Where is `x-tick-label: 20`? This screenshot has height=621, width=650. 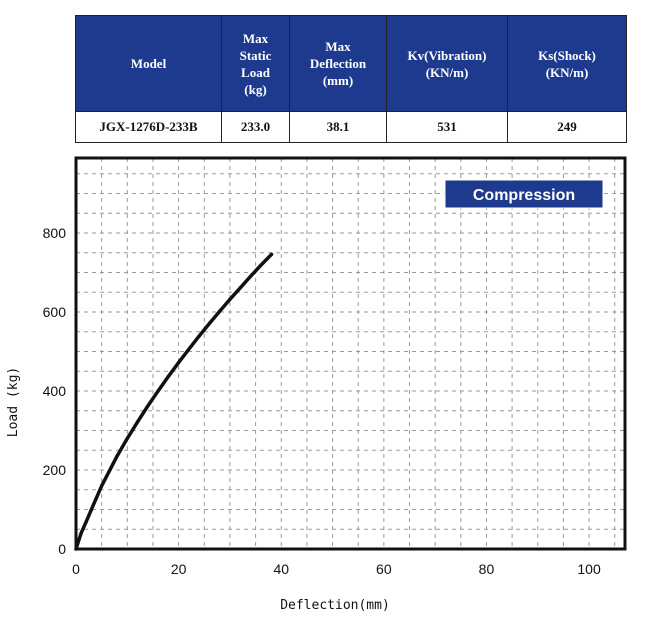
x-tick-label: 20 is located at coordinates (179, 569).